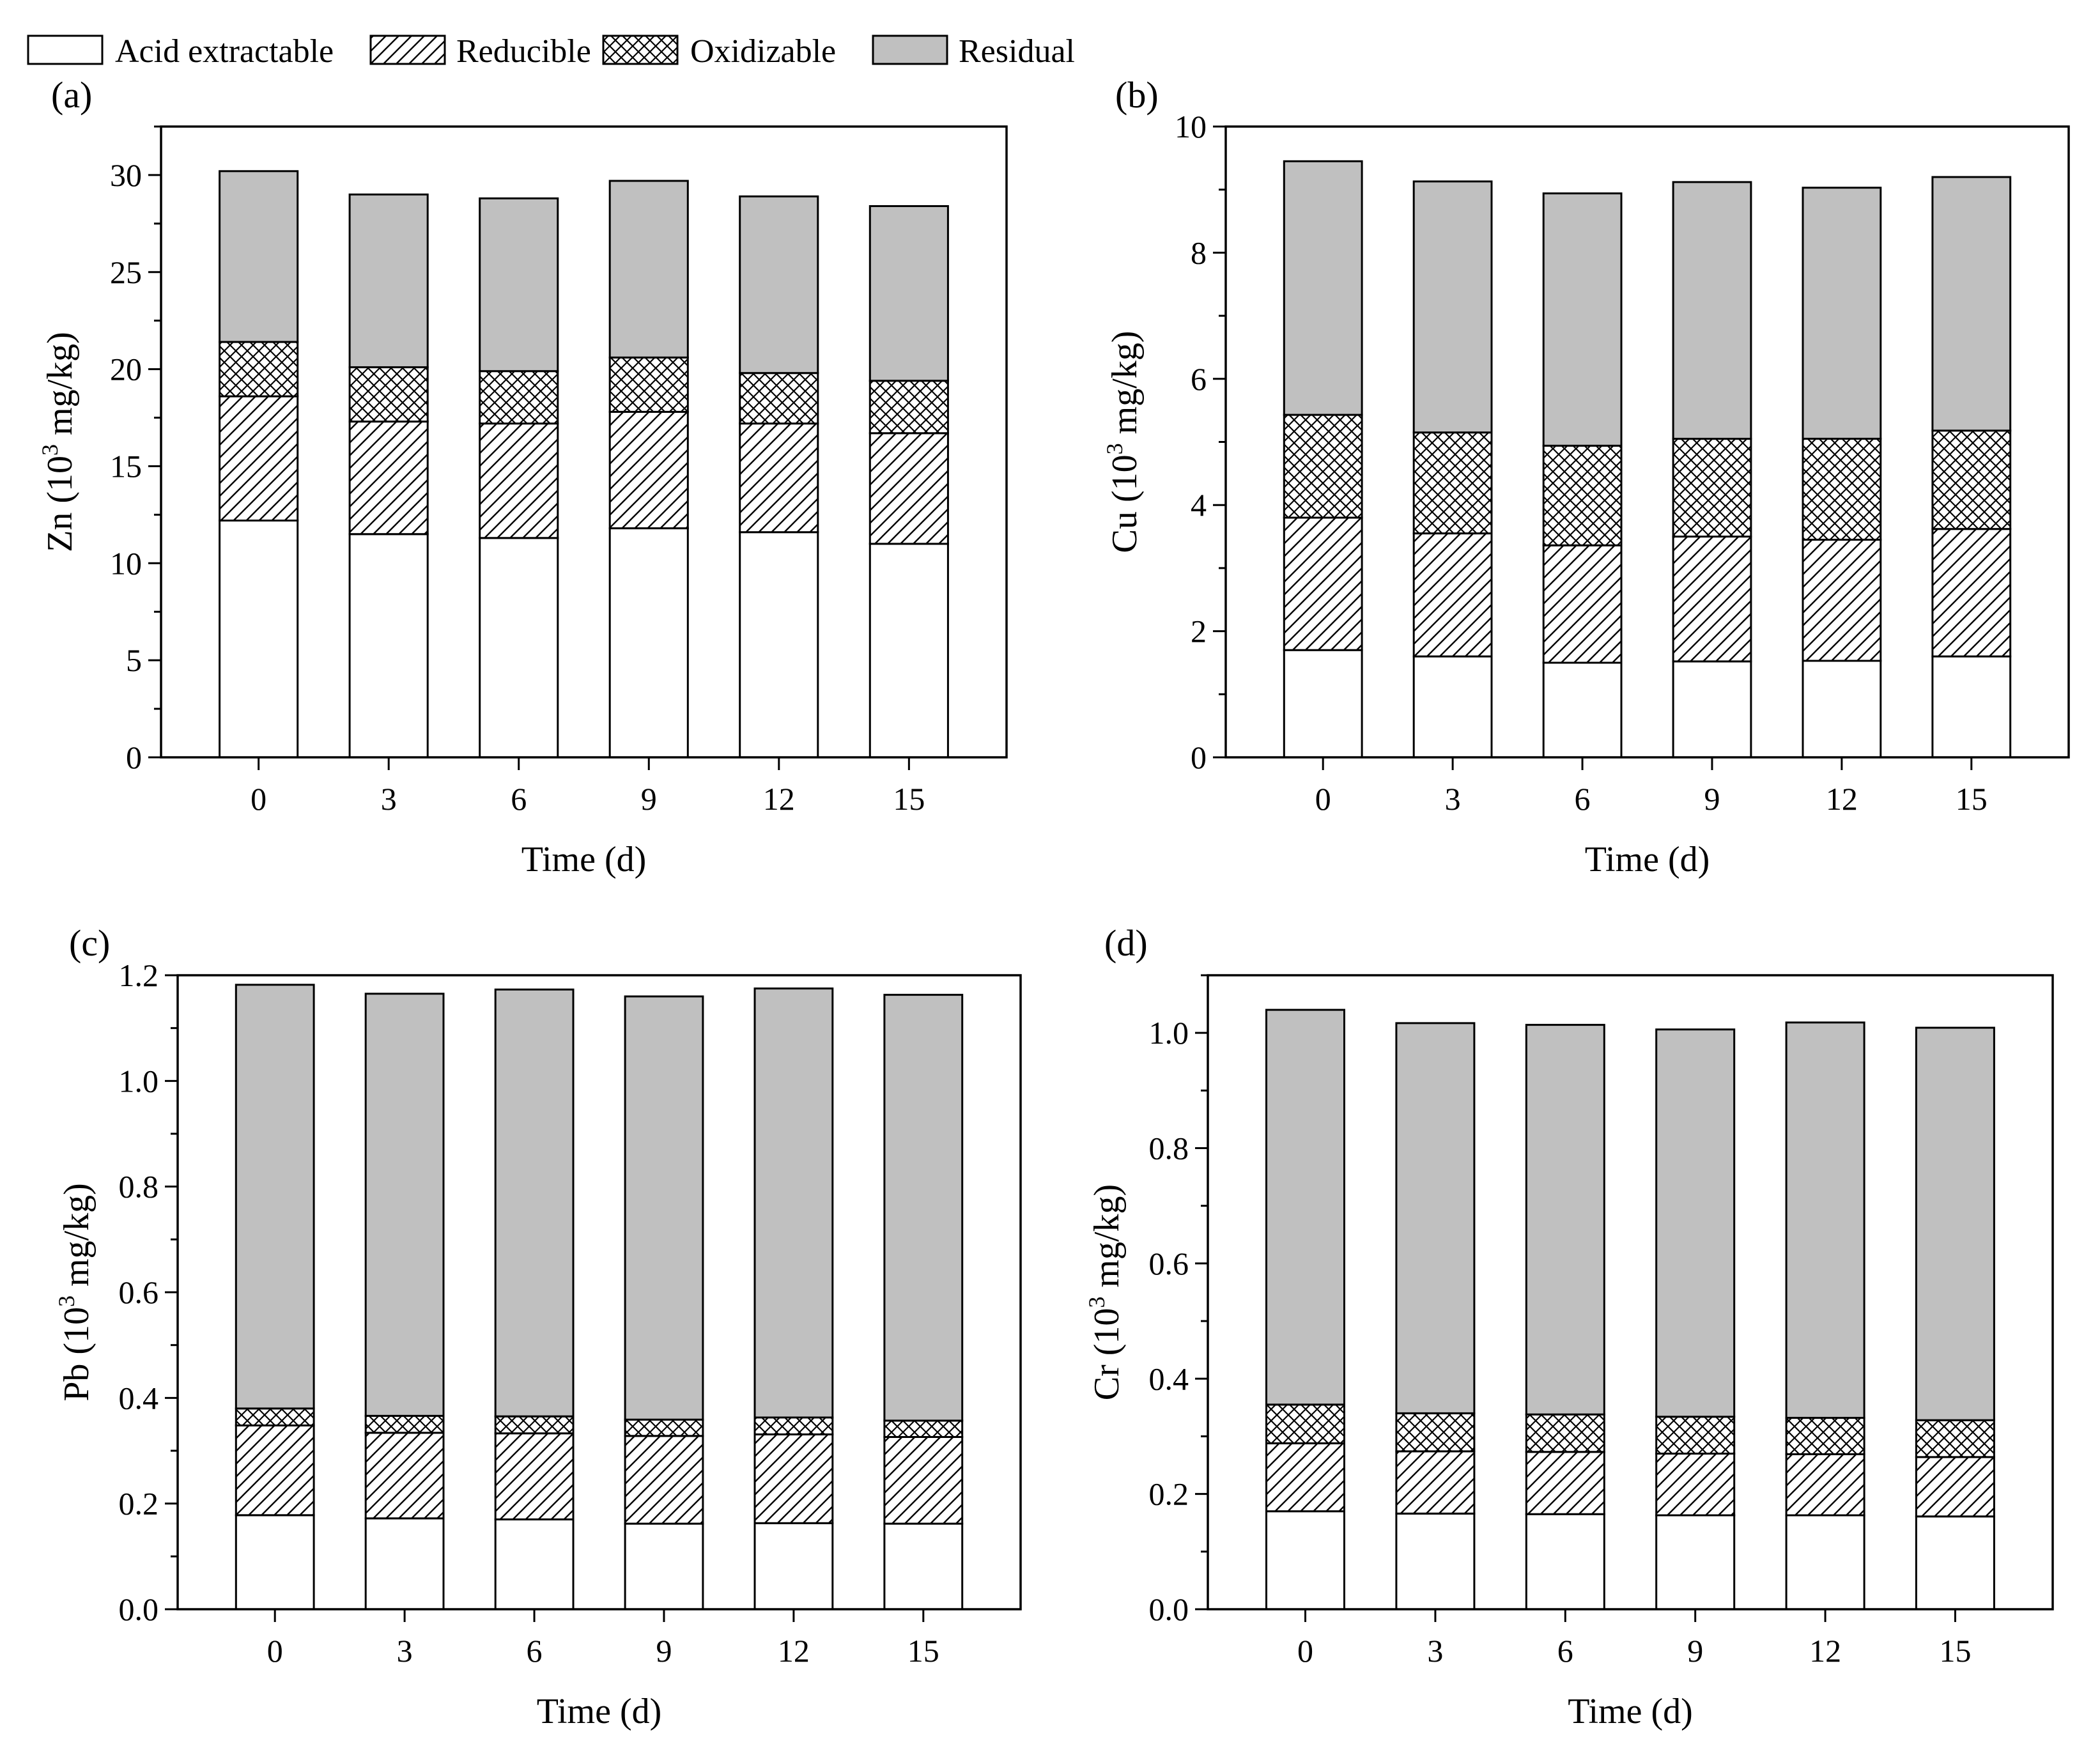 The height and width of the screenshot is (1746, 2100). Describe the element at coordinates (71, 95) in the screenshot. I see `panel-label: (a)` at that location.